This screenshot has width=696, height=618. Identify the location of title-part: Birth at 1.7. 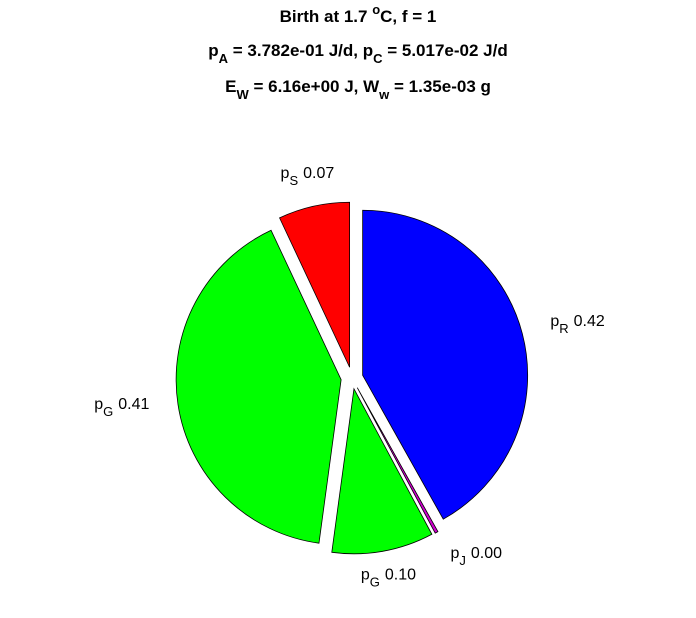
(326, 16).